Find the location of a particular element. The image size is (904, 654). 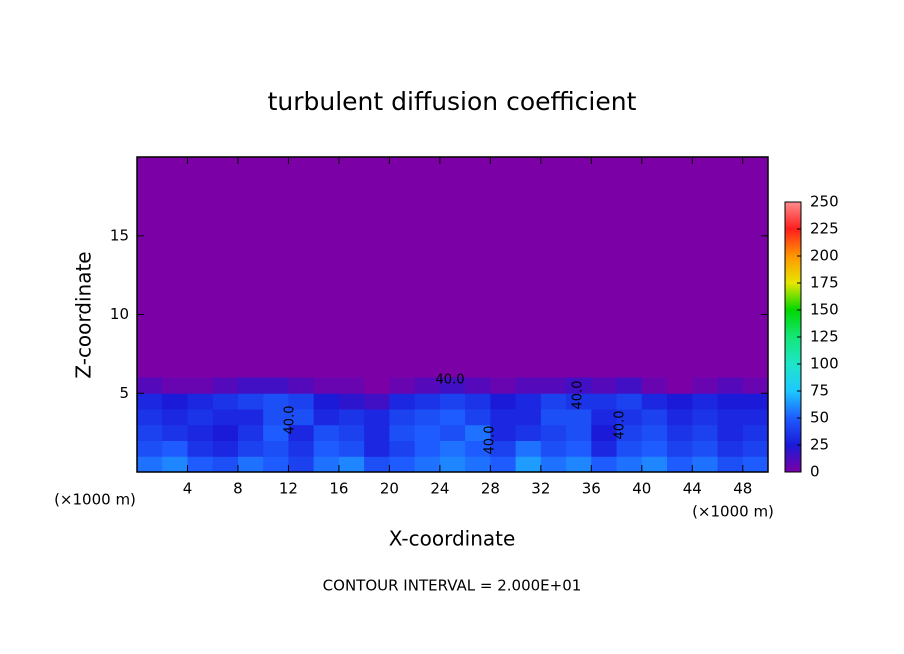

x-axis-label: X-coordinate is located at coordinates (452, 539).